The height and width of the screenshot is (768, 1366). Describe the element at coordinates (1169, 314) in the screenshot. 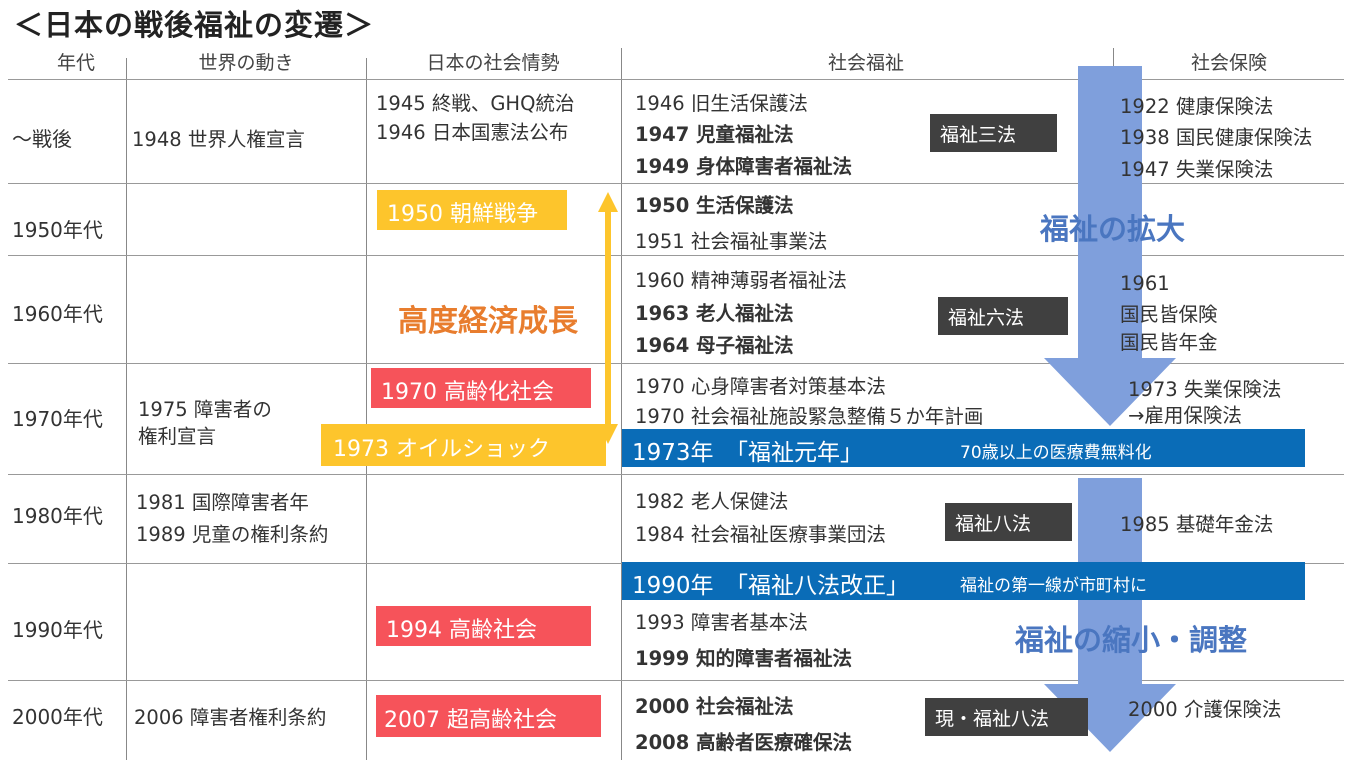

I see `insurance-law: 国民皆保険` at that location.